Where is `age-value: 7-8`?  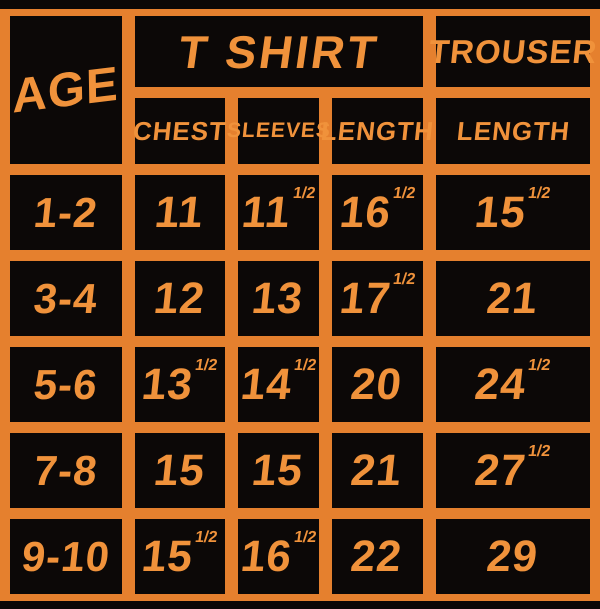
age-value: 7-8 is located at coordinates (66, 470).